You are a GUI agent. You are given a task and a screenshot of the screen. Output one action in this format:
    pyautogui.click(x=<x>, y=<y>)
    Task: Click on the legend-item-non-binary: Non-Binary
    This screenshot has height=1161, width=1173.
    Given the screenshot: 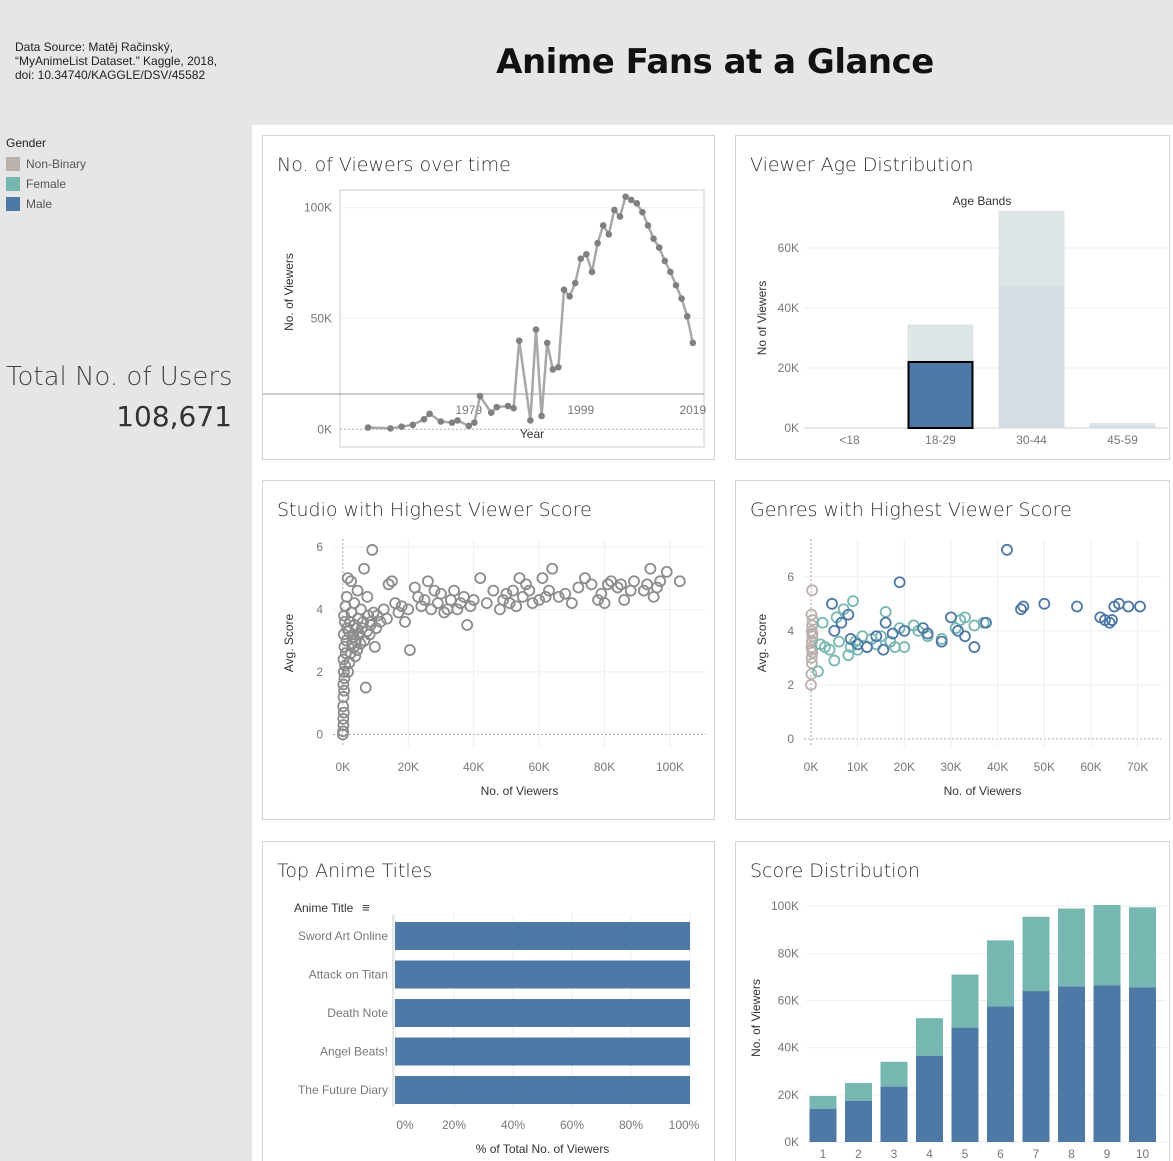 What is the action you would take?
    pyautogui.click(x=46, y=164)
    